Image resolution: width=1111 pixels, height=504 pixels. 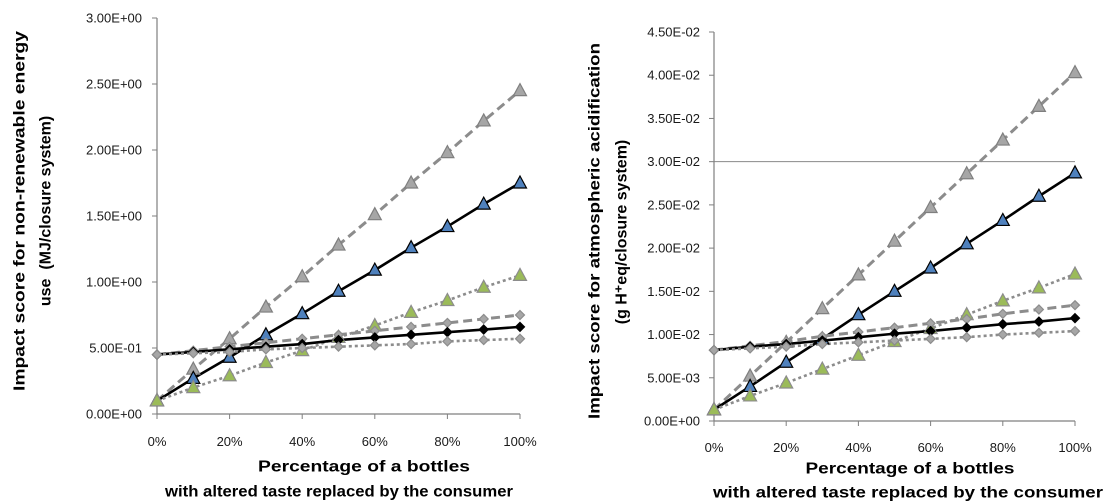 What do you see at coordinates (673, 204) in the screenshot?
I see `y-tick-label: 2.50E-02` at bounding box center [673, 204].